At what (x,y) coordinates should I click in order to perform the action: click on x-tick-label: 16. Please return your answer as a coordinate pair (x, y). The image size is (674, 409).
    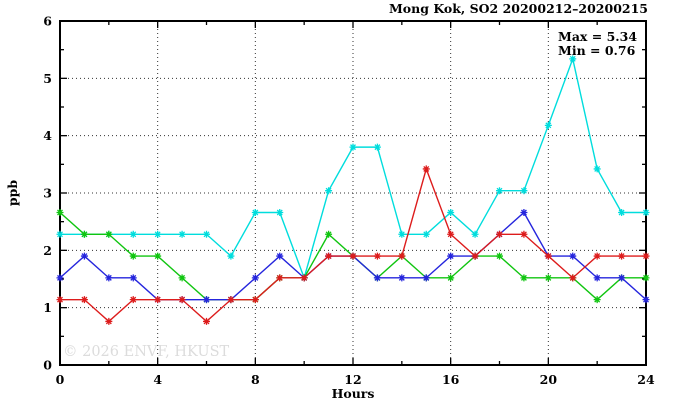
    Looking at the image, I should click on (451, 379).